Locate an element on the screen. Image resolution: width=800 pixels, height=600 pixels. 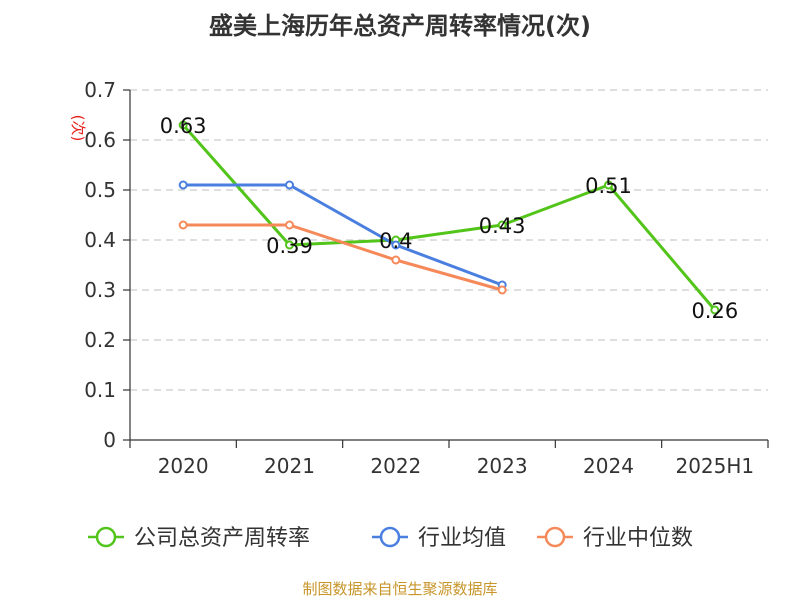
data-label: 0.43 is located at coordinates (502, 226).